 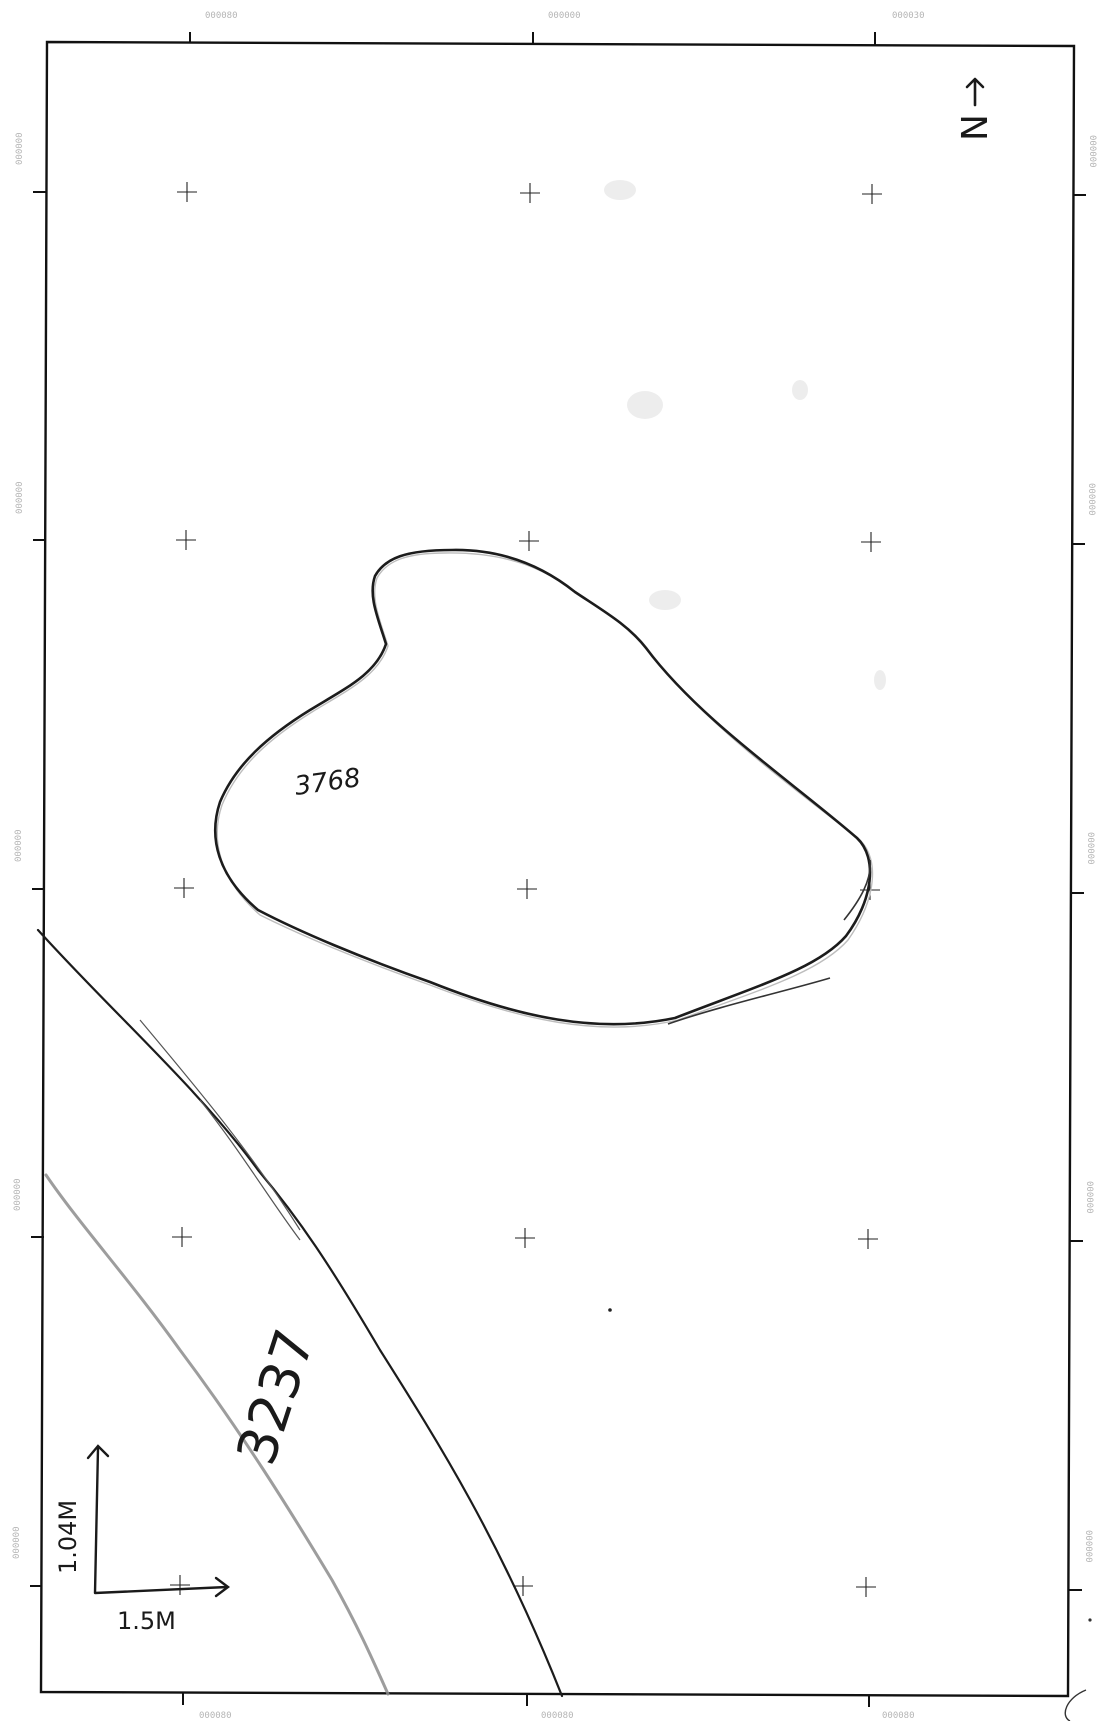 What do you see at coordinates (217, 1434) in the screenshot?
I see `ditch-edge-outer` at bounding box center [217, 1434].